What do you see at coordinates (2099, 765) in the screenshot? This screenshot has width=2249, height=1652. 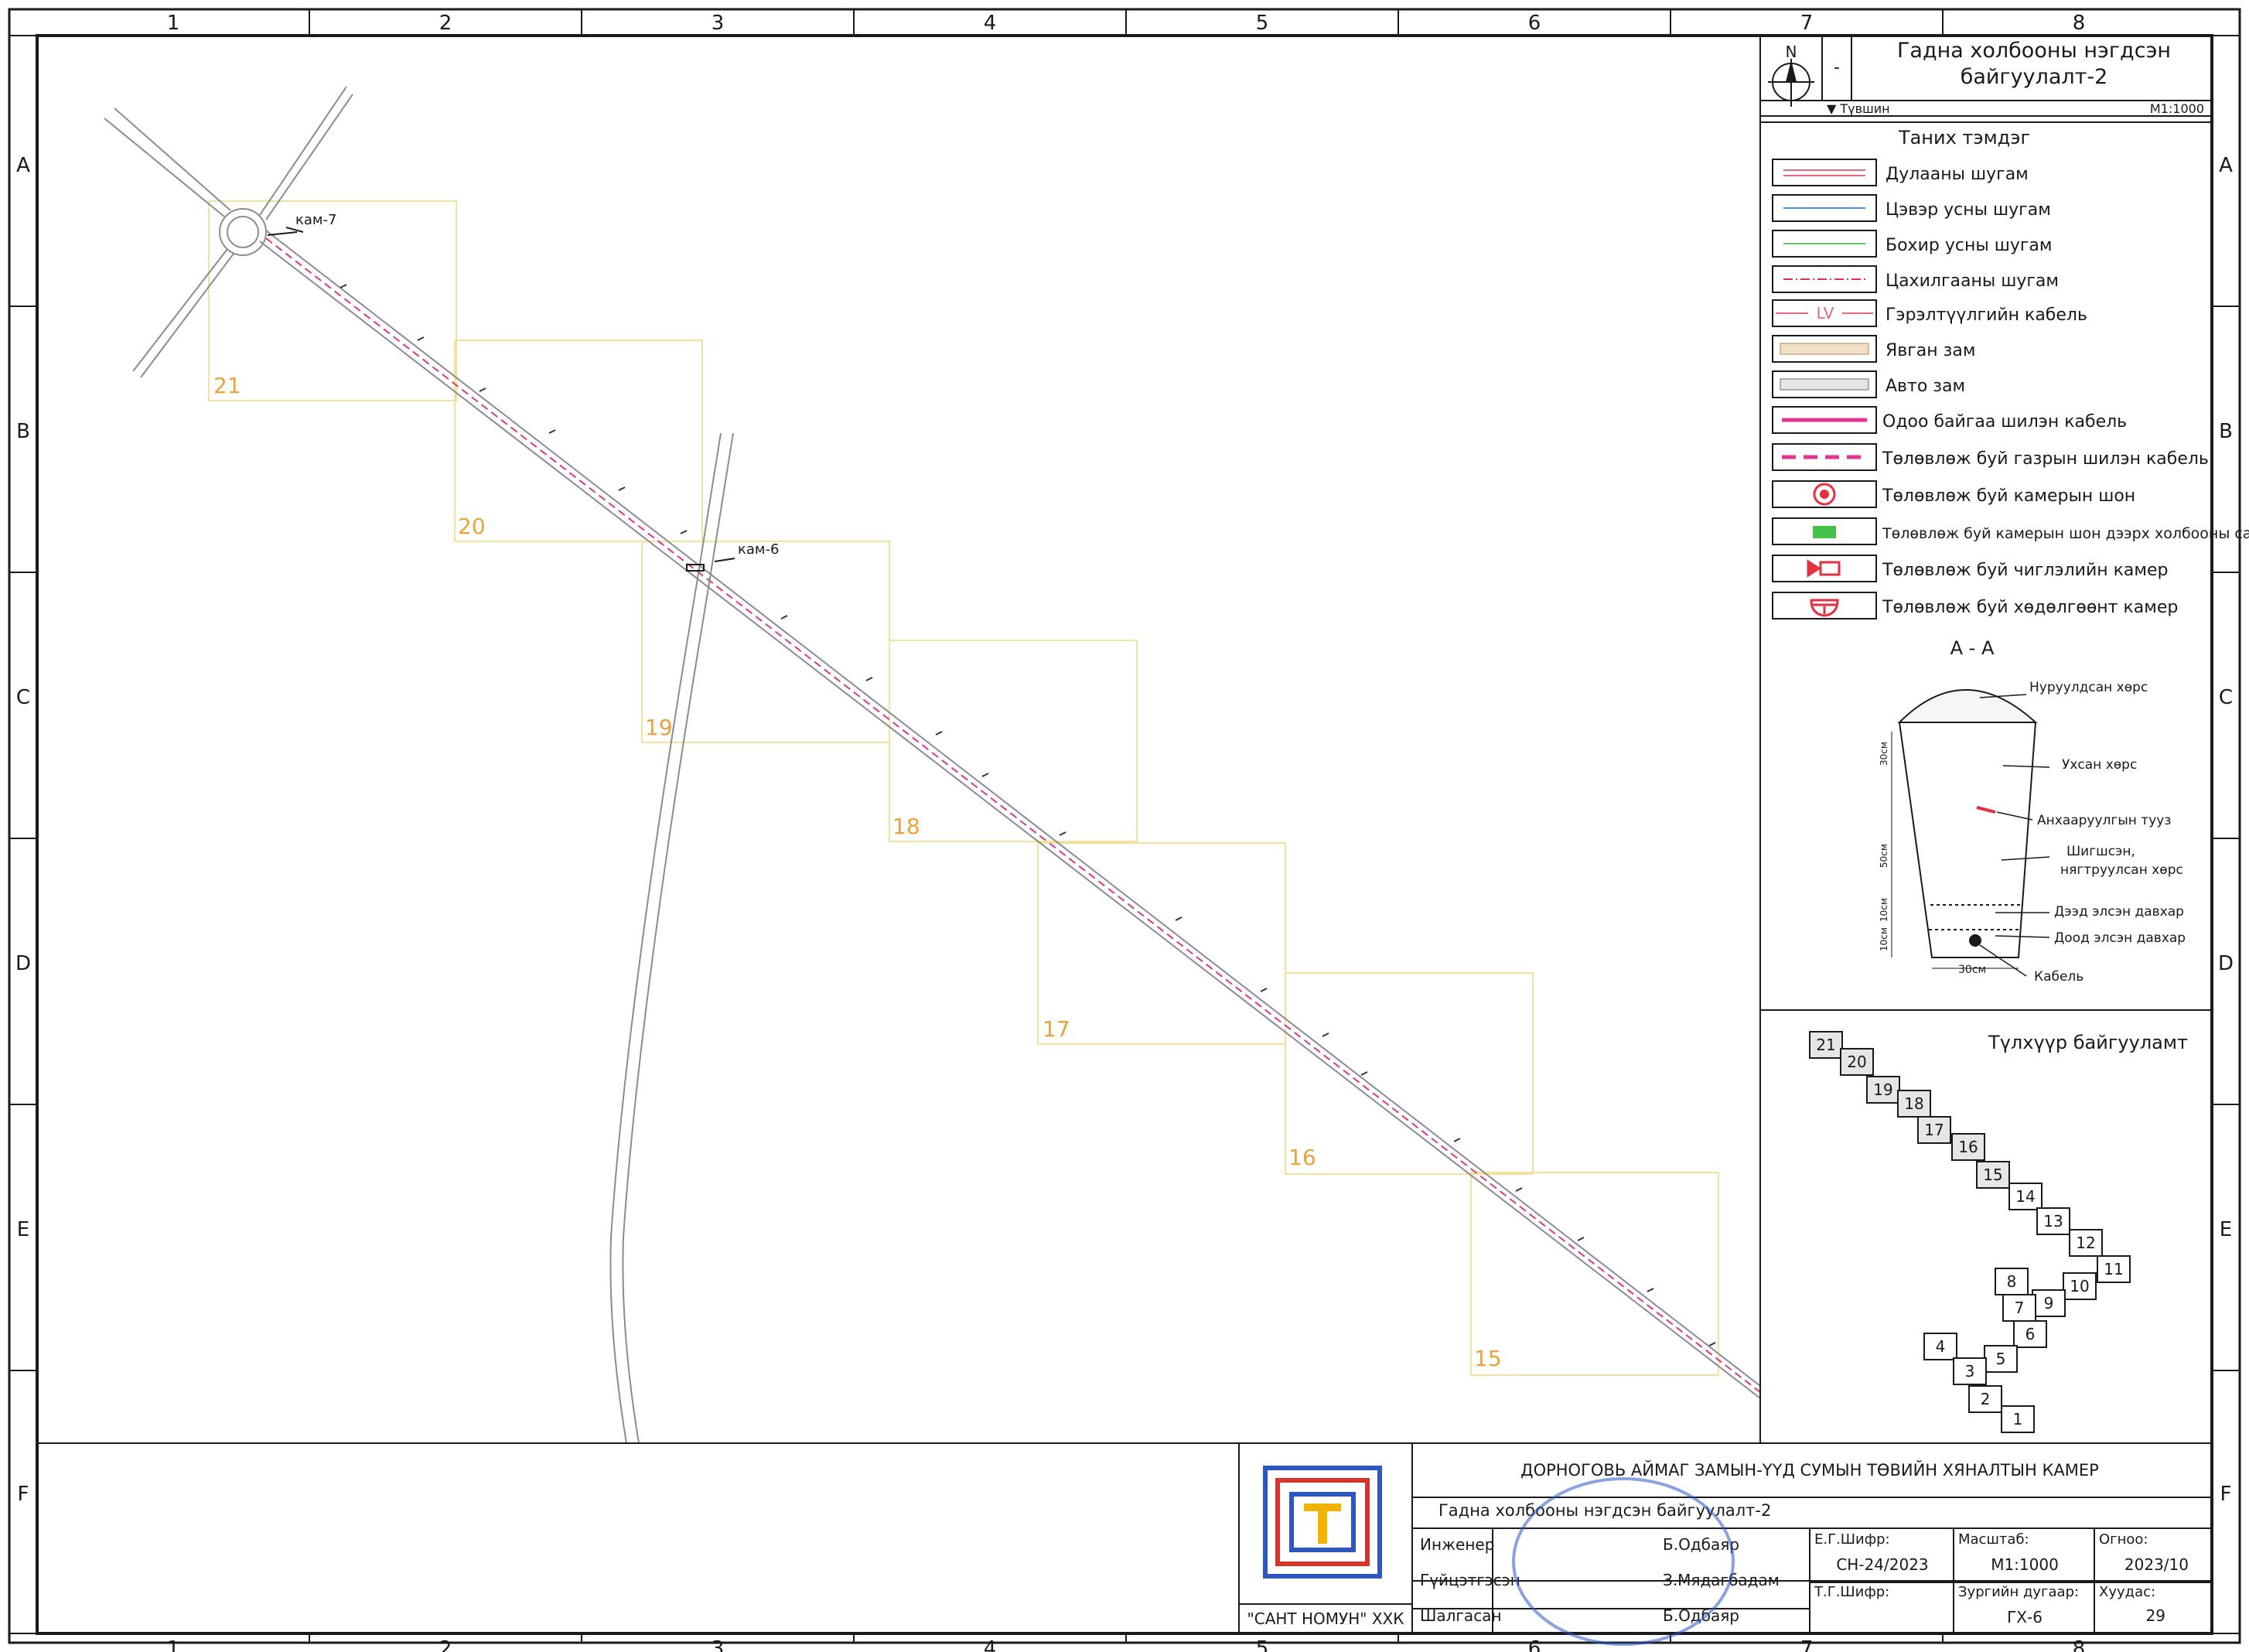 I see `section-label: Ухсан хөрс` at bounding box center [2099, 765].